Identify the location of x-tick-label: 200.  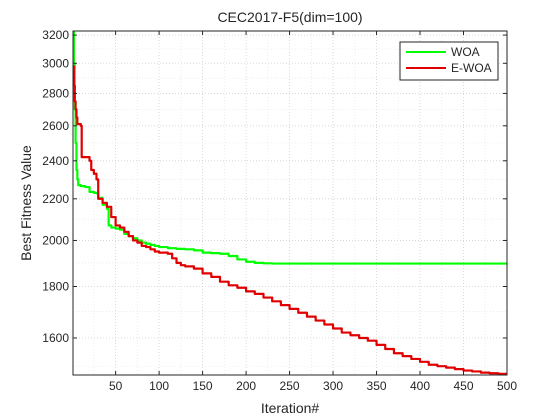
(246, 386).